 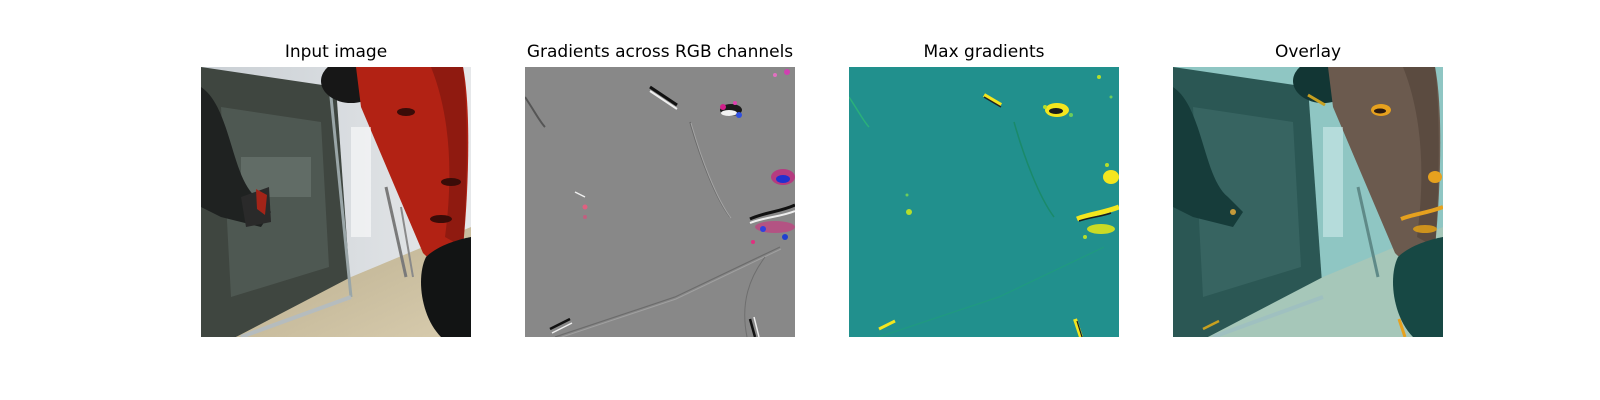 I want to click on panel-title-overlay: Overlay, so click(x=1308, y=52).